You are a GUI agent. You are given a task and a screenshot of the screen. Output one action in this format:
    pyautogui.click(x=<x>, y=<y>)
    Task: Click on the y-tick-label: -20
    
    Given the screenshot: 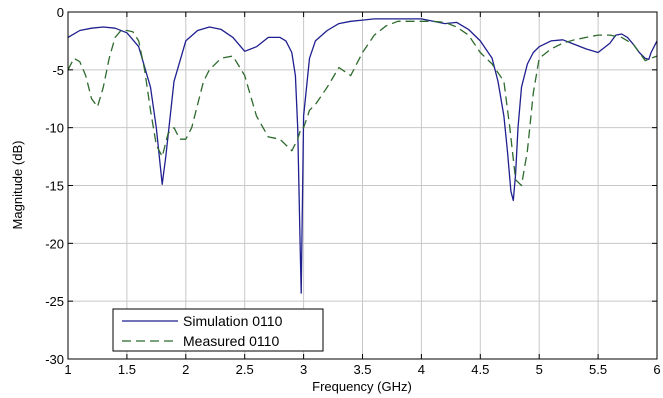 What is the action you would take?
    pyautogui.click(x=54, y=243)
    